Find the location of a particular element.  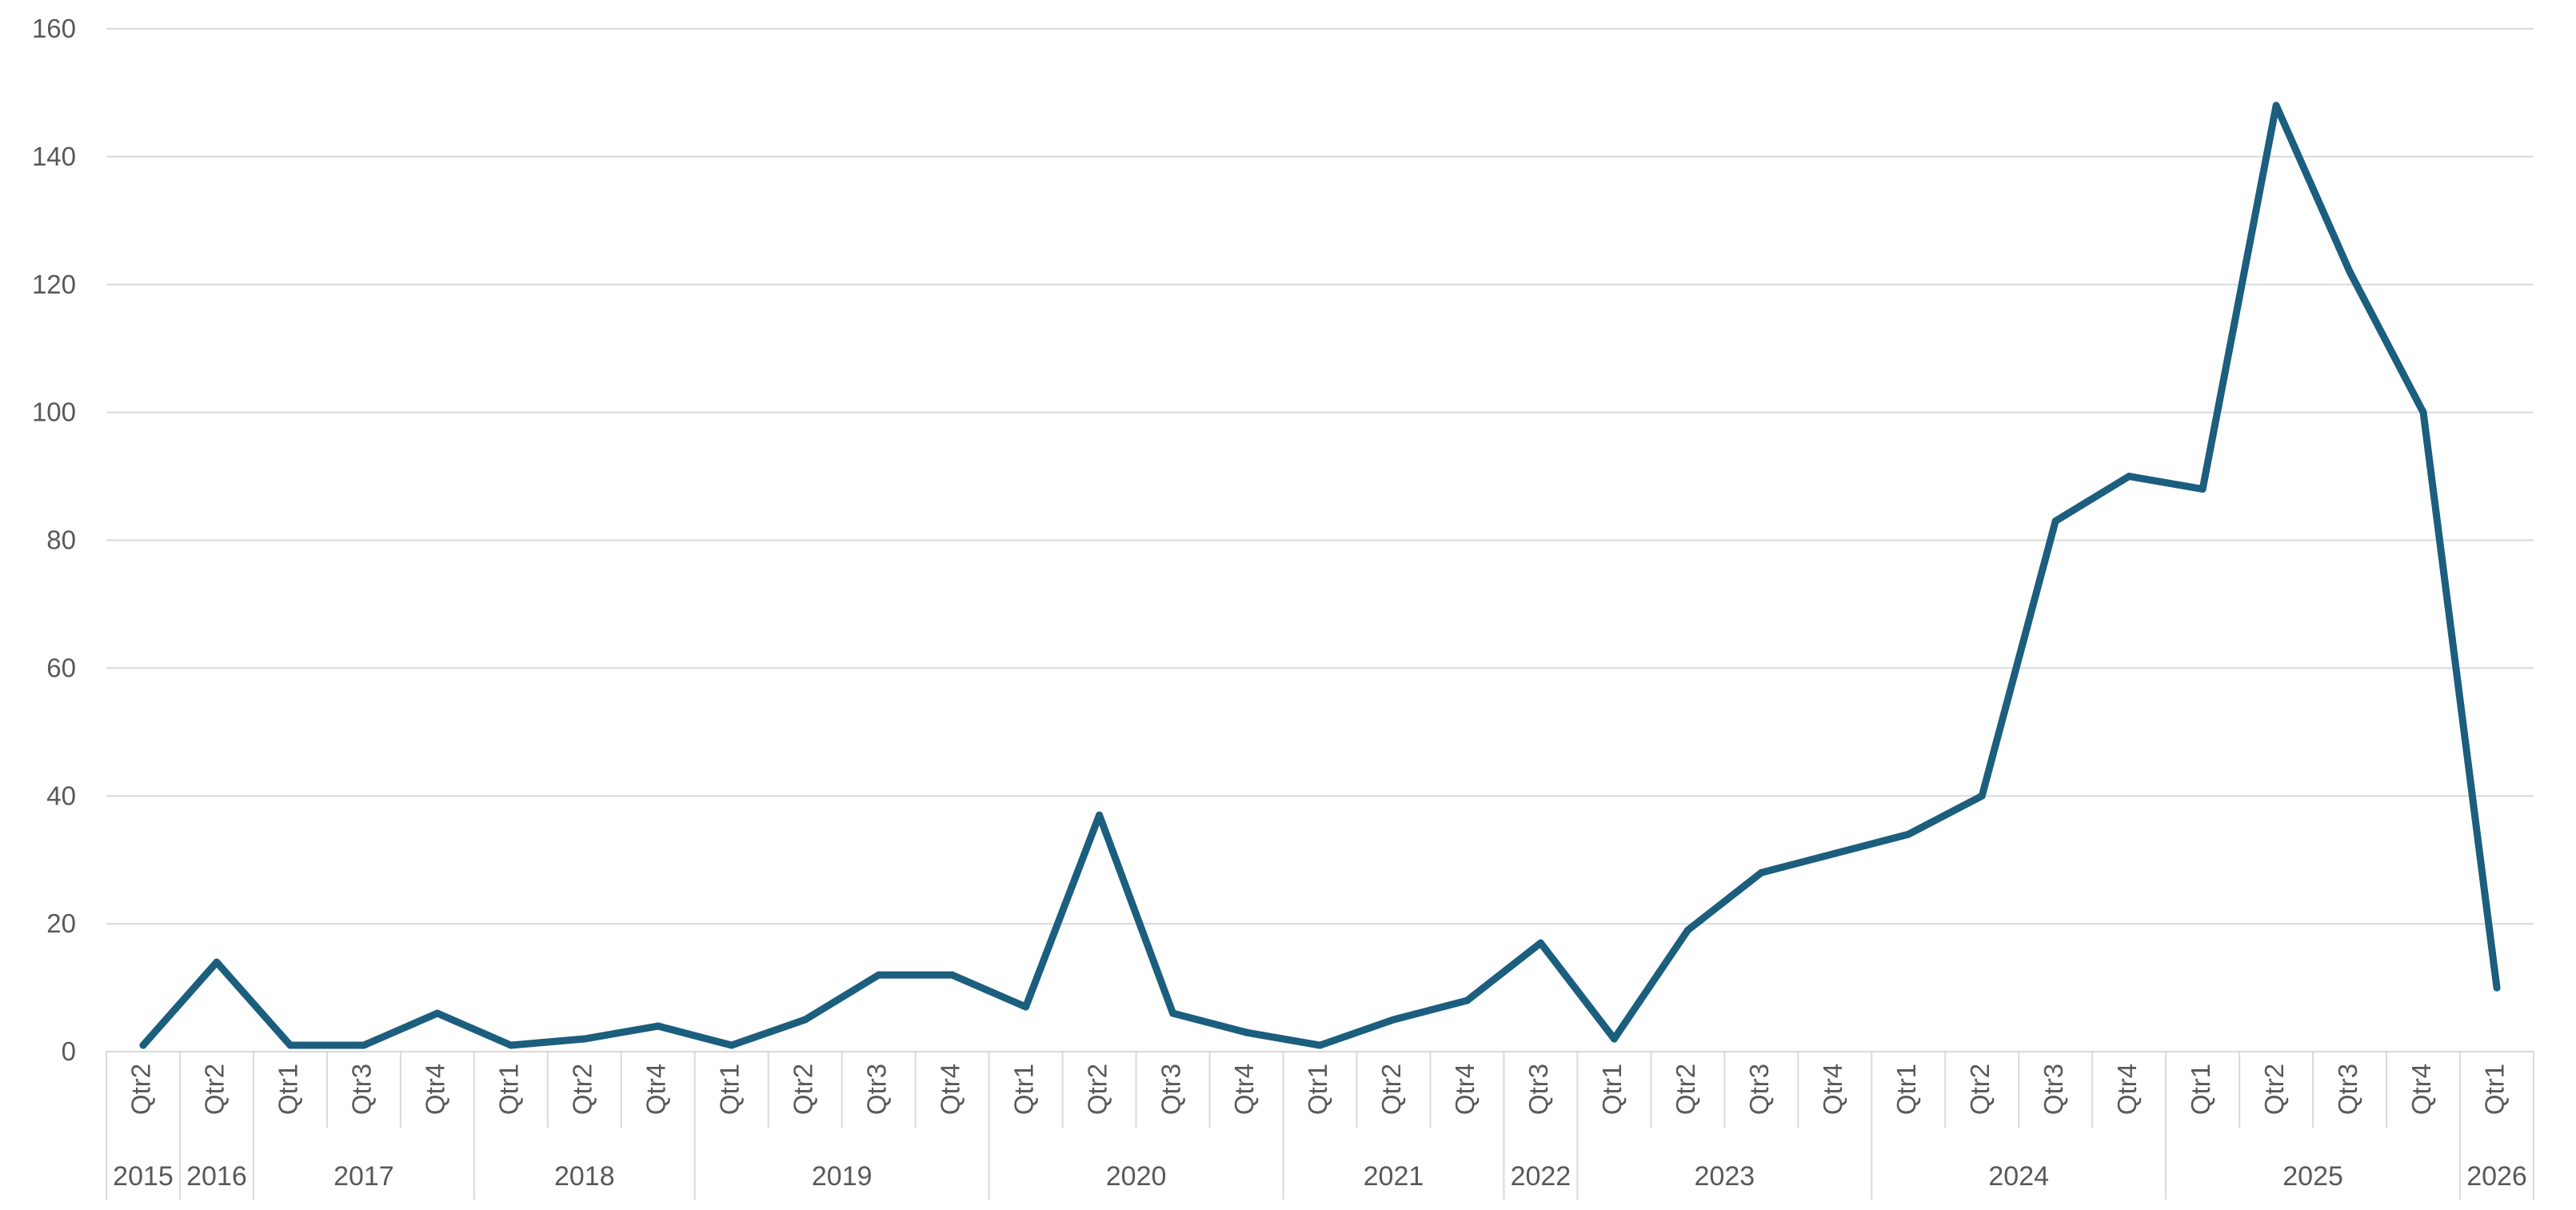

x-group-label: 2021 is located at coordinates (1394, 1176).